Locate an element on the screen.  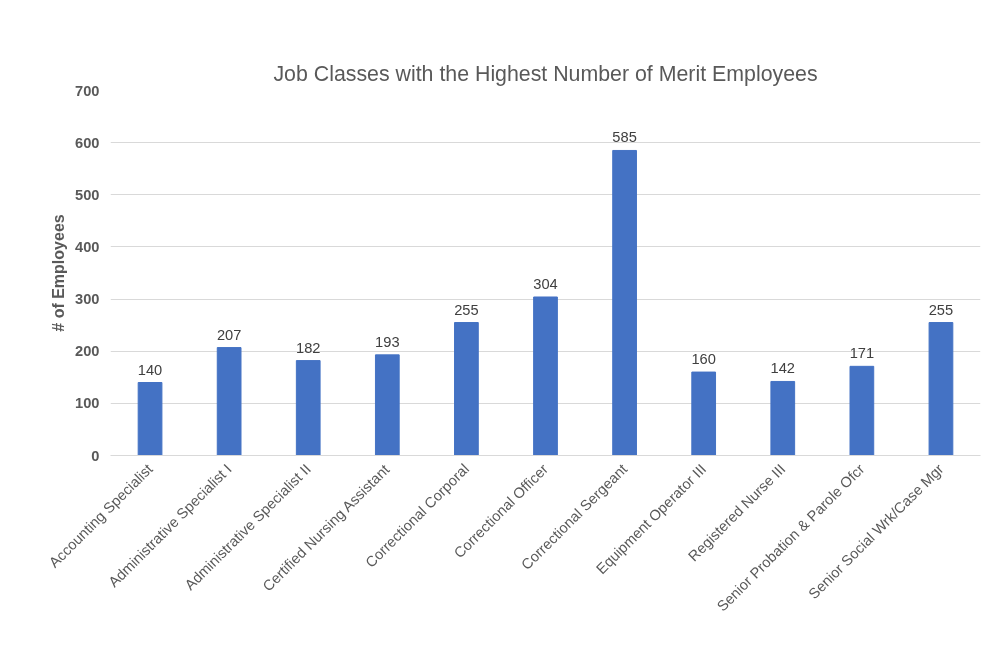
data-label: 207 is located at coordinates (229, 334).